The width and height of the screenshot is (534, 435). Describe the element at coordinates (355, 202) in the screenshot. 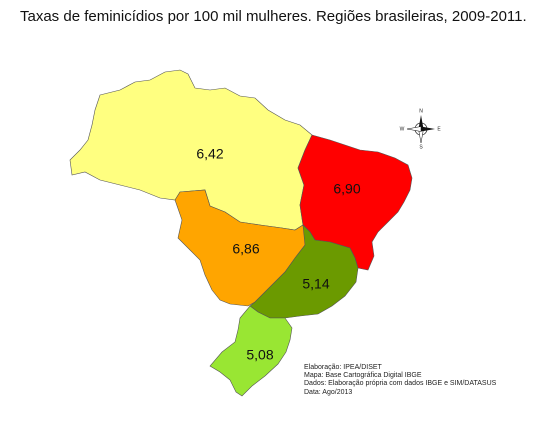

I see `region-nordeste` at that location.